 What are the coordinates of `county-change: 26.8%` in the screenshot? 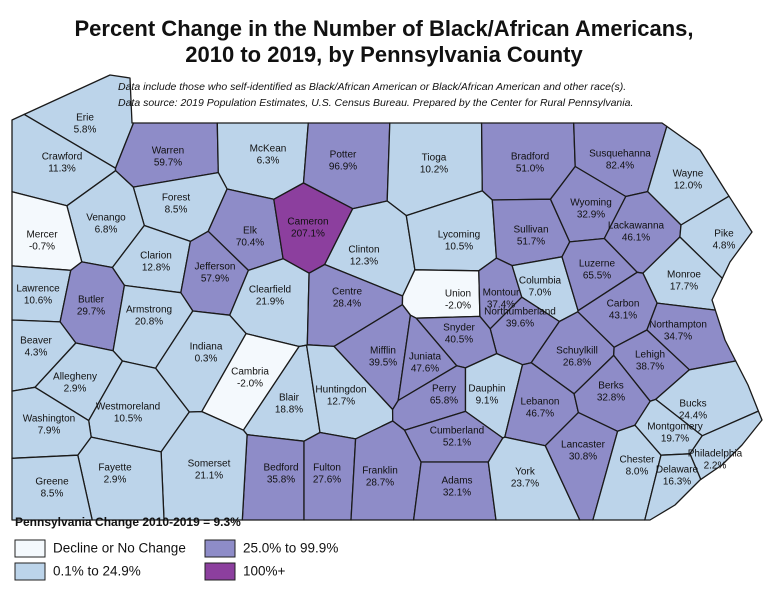 It's located at (577, 363).